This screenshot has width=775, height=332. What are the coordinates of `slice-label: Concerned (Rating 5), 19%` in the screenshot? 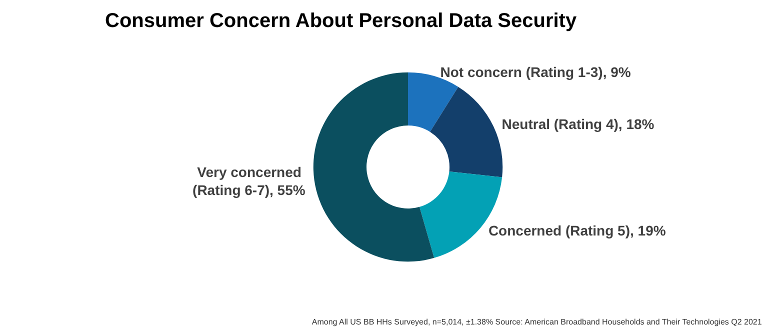 It's located at (577, 230).